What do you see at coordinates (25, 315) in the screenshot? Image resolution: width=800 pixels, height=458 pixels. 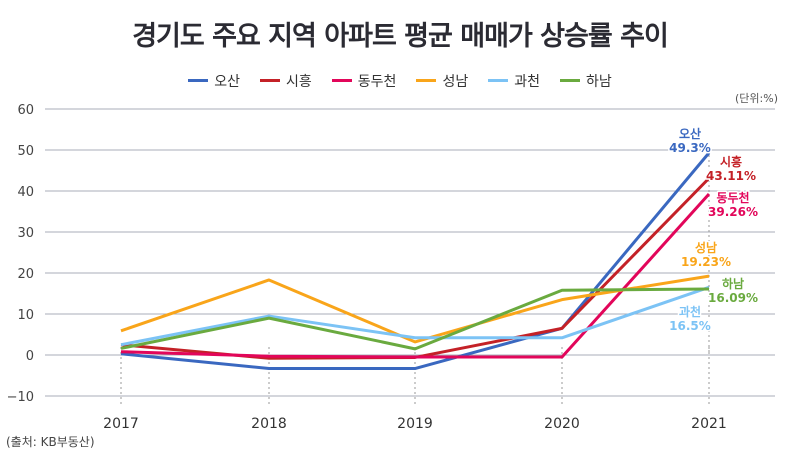 I see `y-tick-label: 10` at bounding box center [25, 315].